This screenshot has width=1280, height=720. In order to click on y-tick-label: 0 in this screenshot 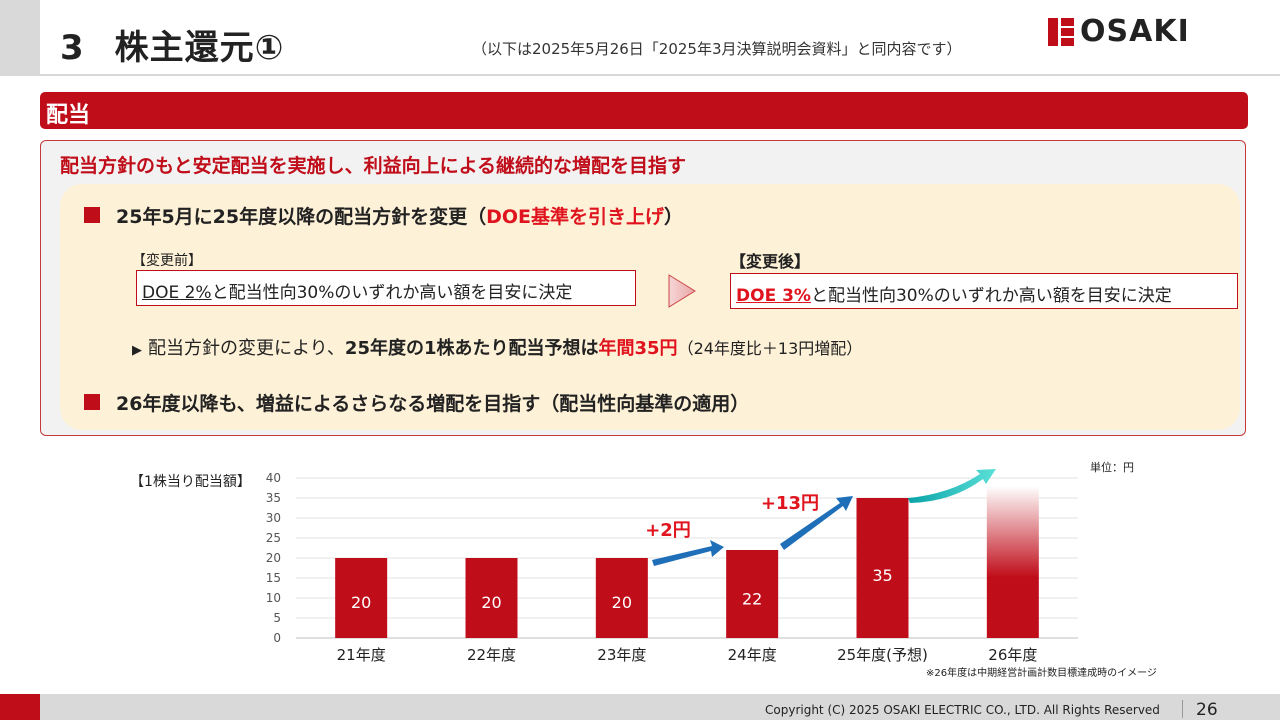, I will do `click(277, 638)`.